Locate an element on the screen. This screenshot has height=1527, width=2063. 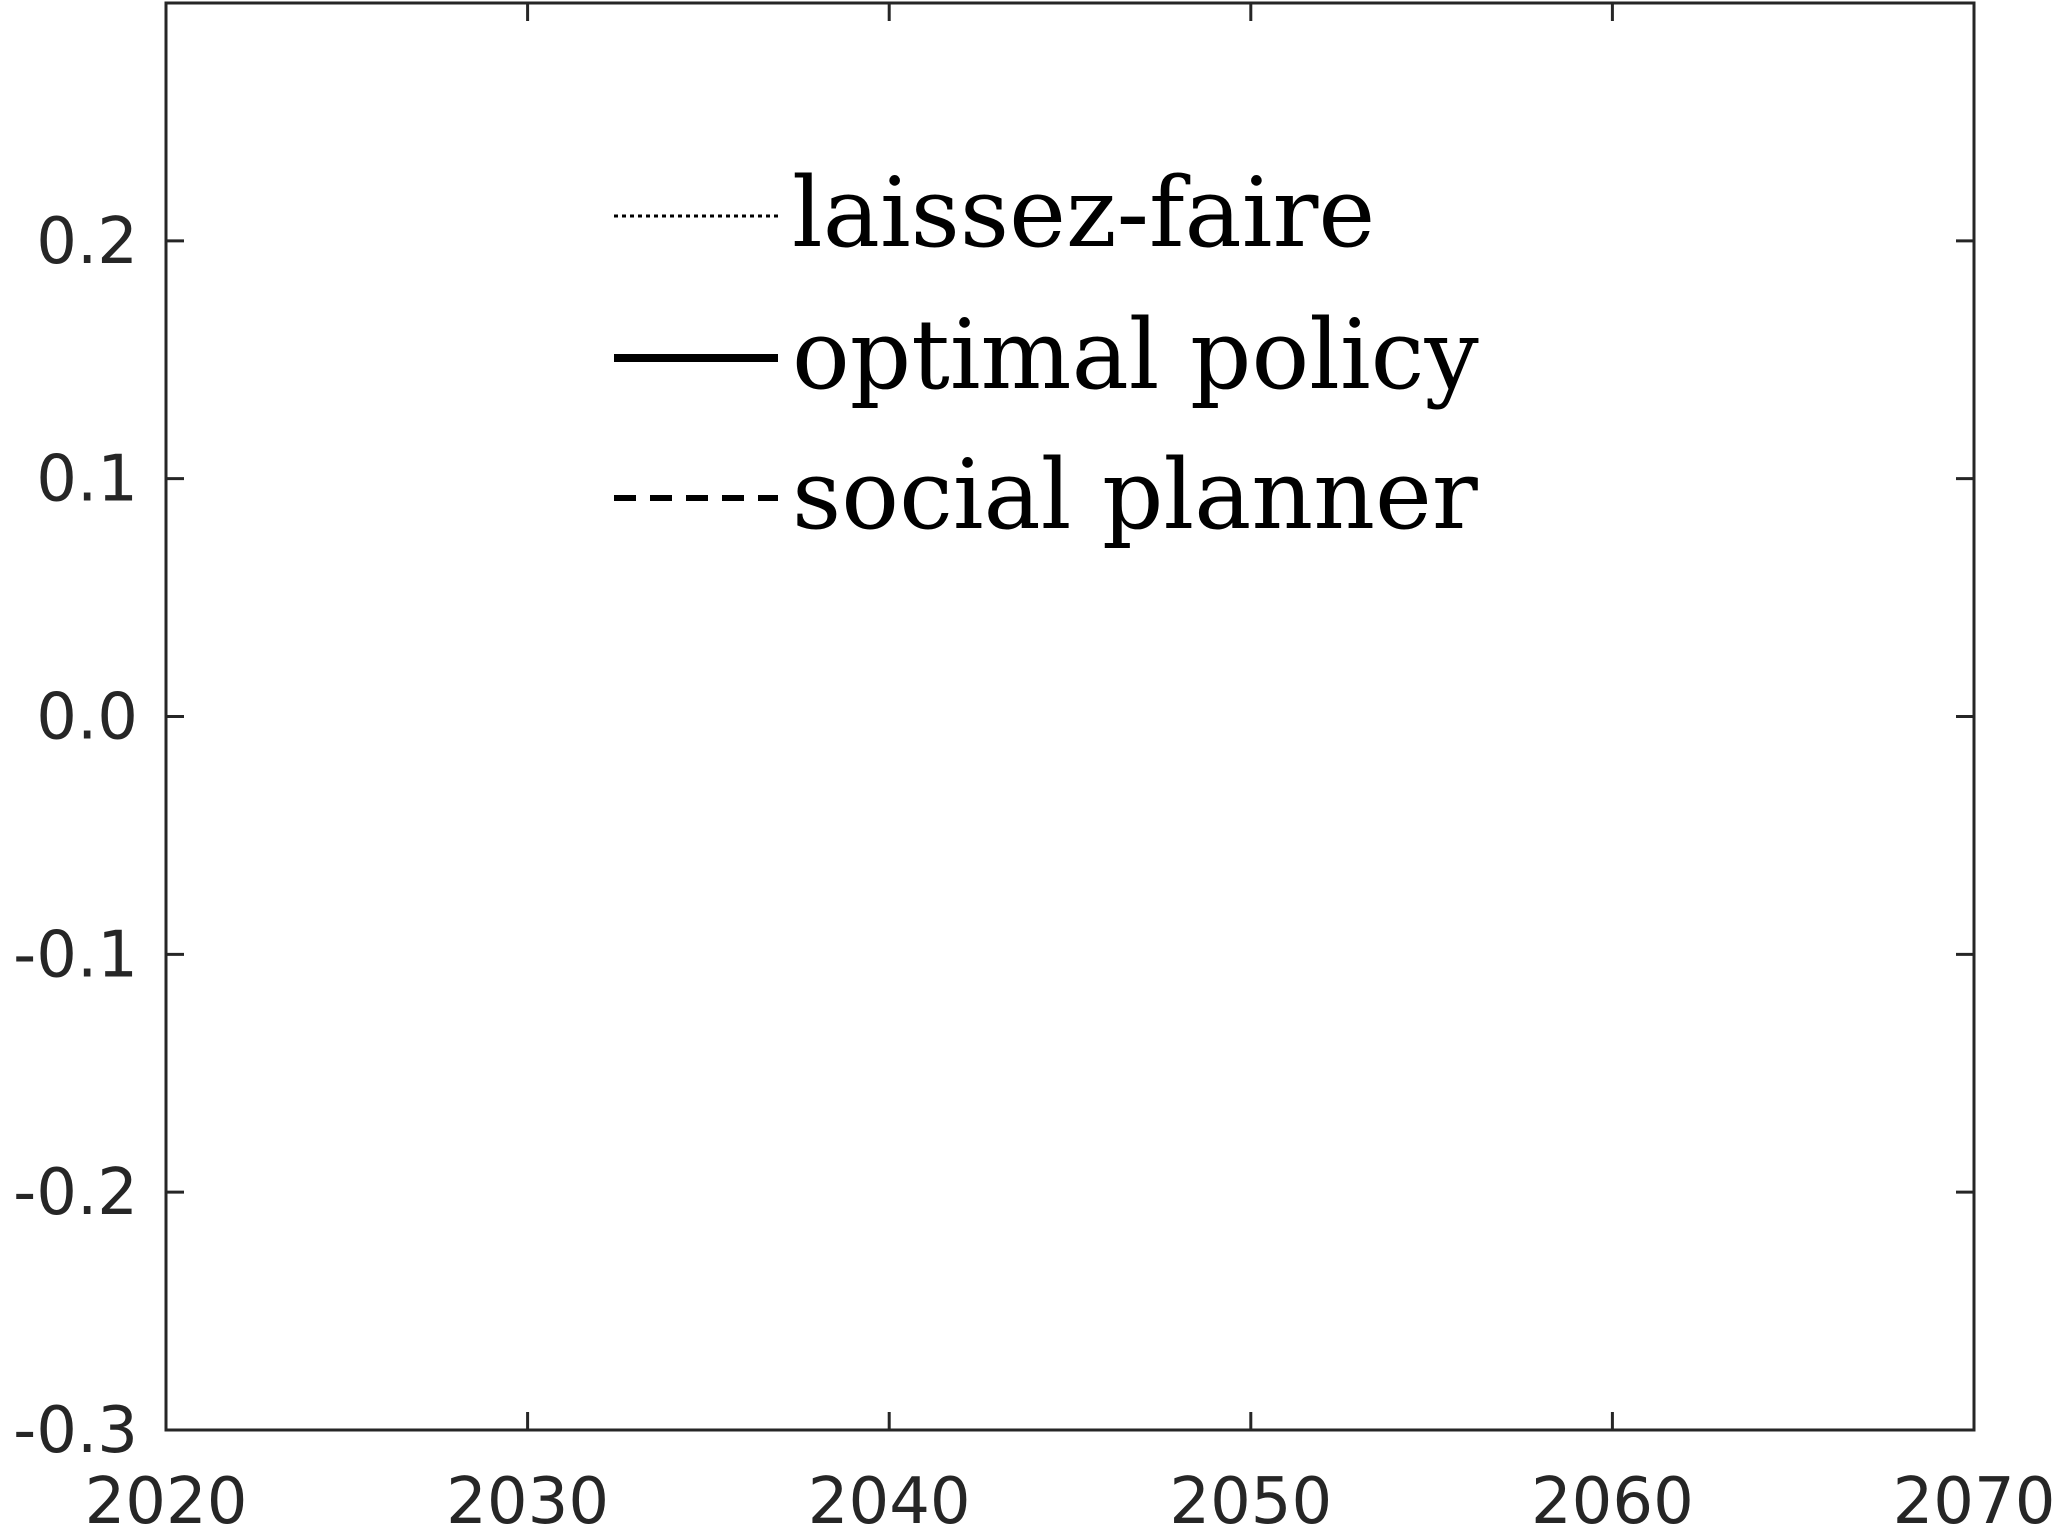
x-tick-label: 2060 is located at coordinates (1612, 1496).